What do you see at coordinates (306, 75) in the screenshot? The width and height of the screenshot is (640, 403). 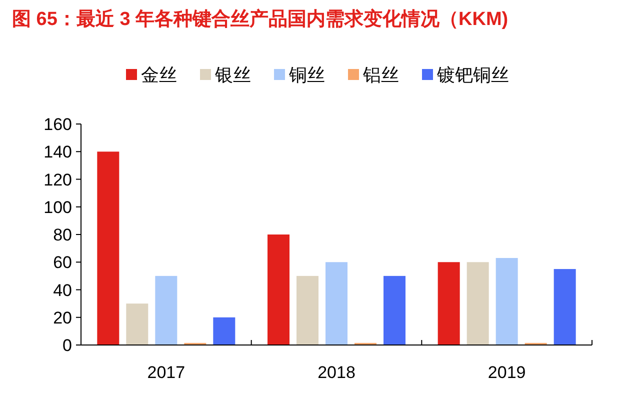 I see `legend-label: 铜丝` at bounding box center [306, 75].